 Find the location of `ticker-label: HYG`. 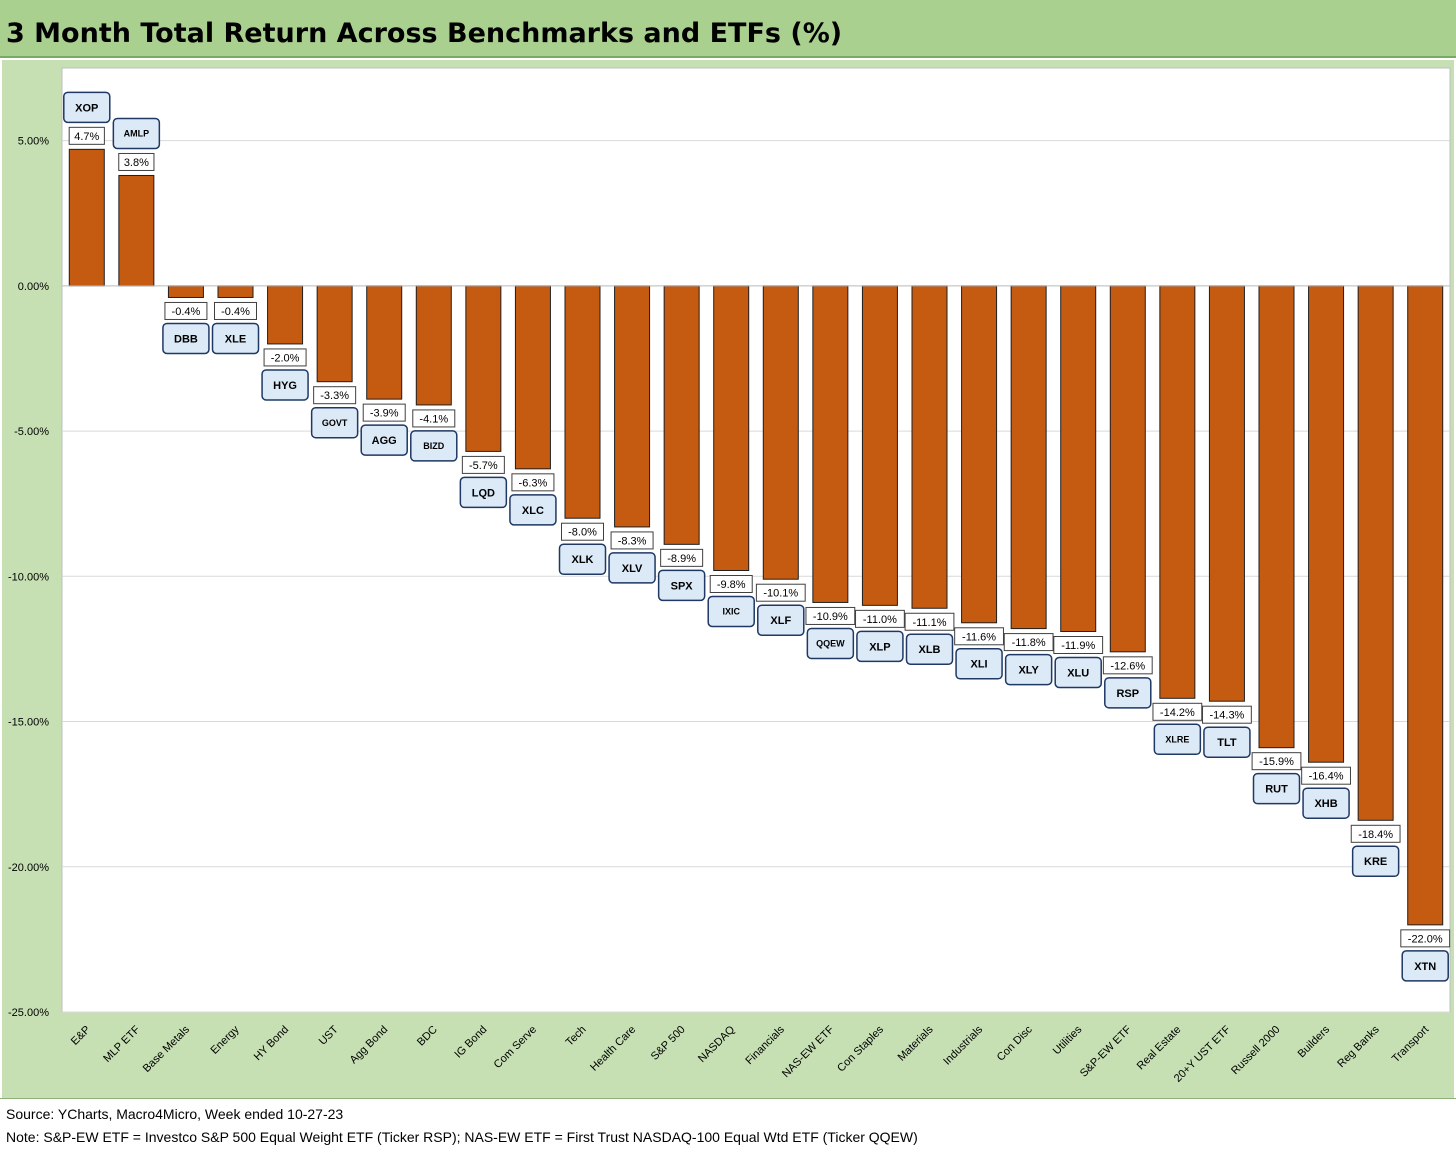

ticker-label: HYG is located at coordinates (285, 386).